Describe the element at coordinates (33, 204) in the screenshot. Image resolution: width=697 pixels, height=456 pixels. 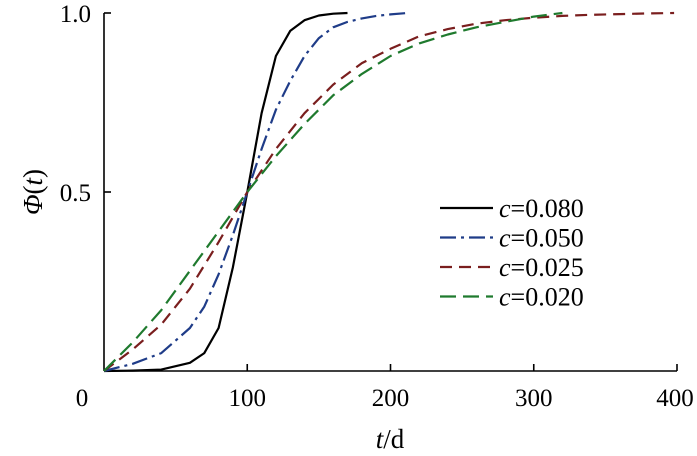
I see `y-axis-title-fn: Φ` at that location.